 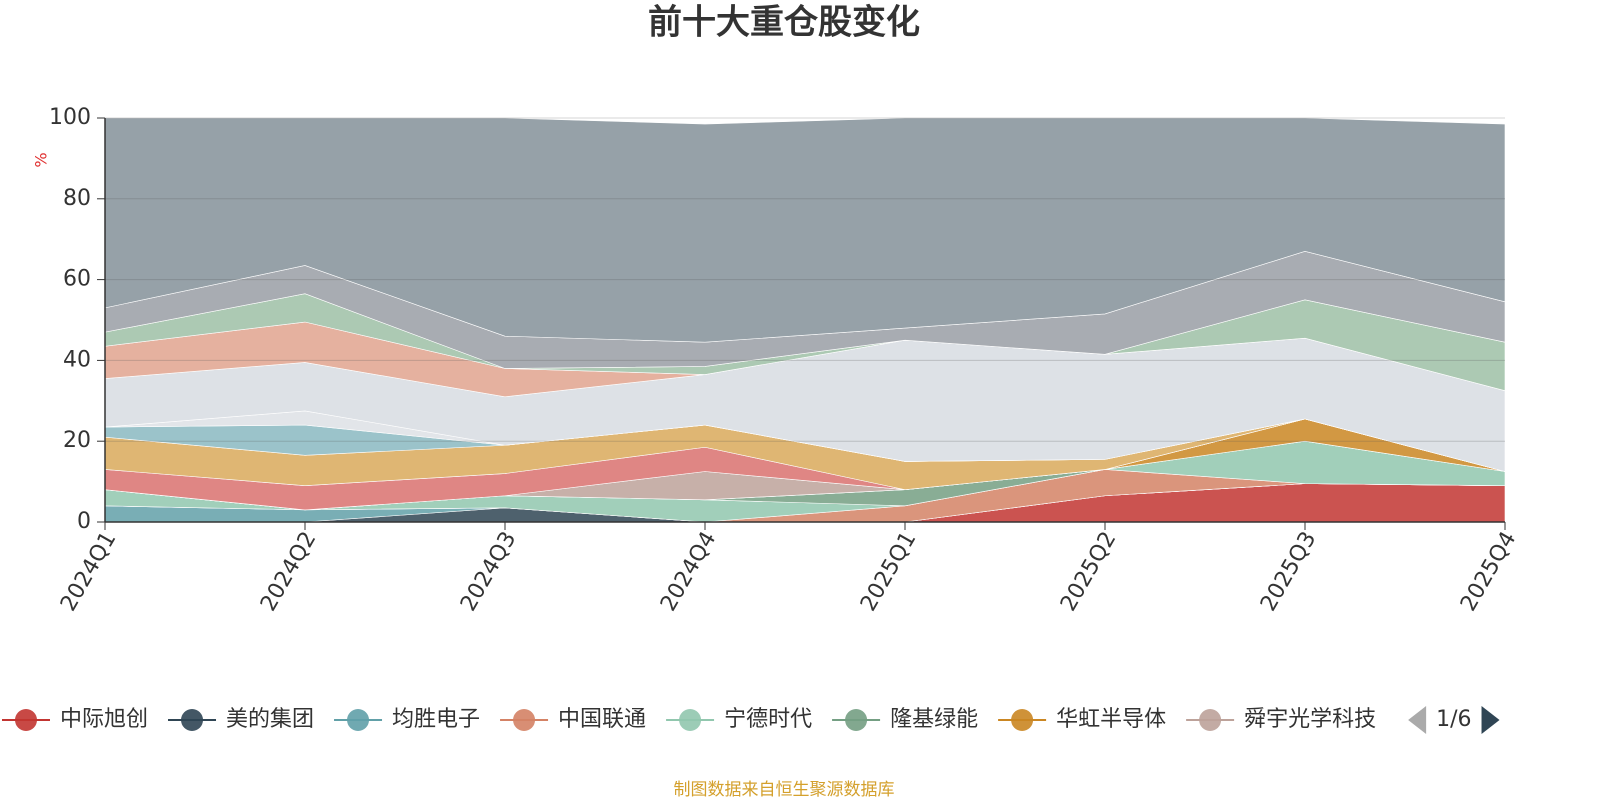 What do you see at coordinates (77, 440) in the screenshot?
I see `y-tick-label: 20` at bounding box center [77, 440].